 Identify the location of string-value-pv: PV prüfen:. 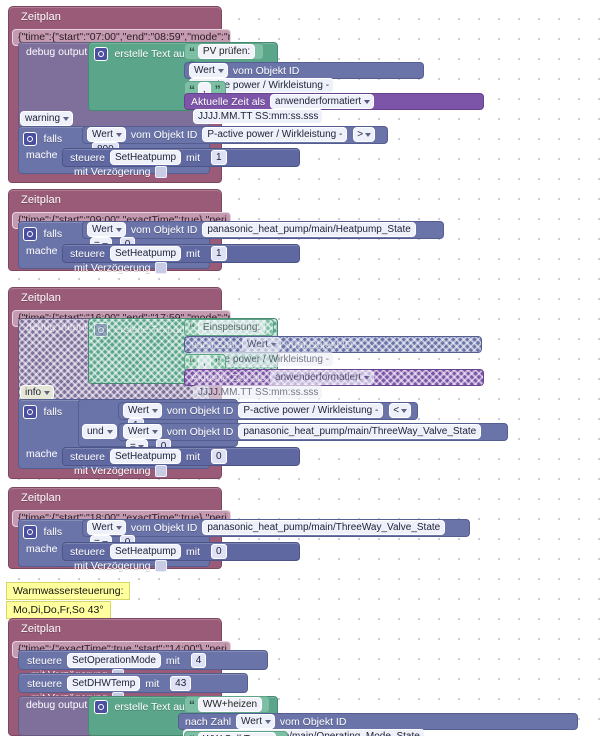
(226, 51).